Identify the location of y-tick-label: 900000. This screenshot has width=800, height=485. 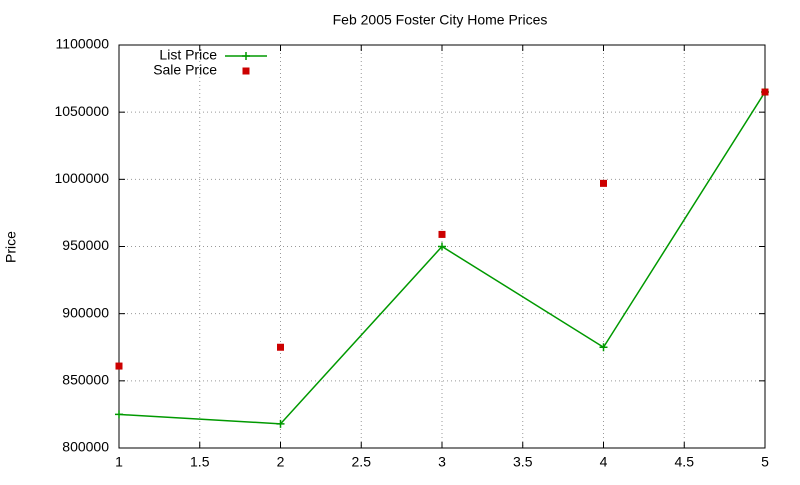
(85, 312).